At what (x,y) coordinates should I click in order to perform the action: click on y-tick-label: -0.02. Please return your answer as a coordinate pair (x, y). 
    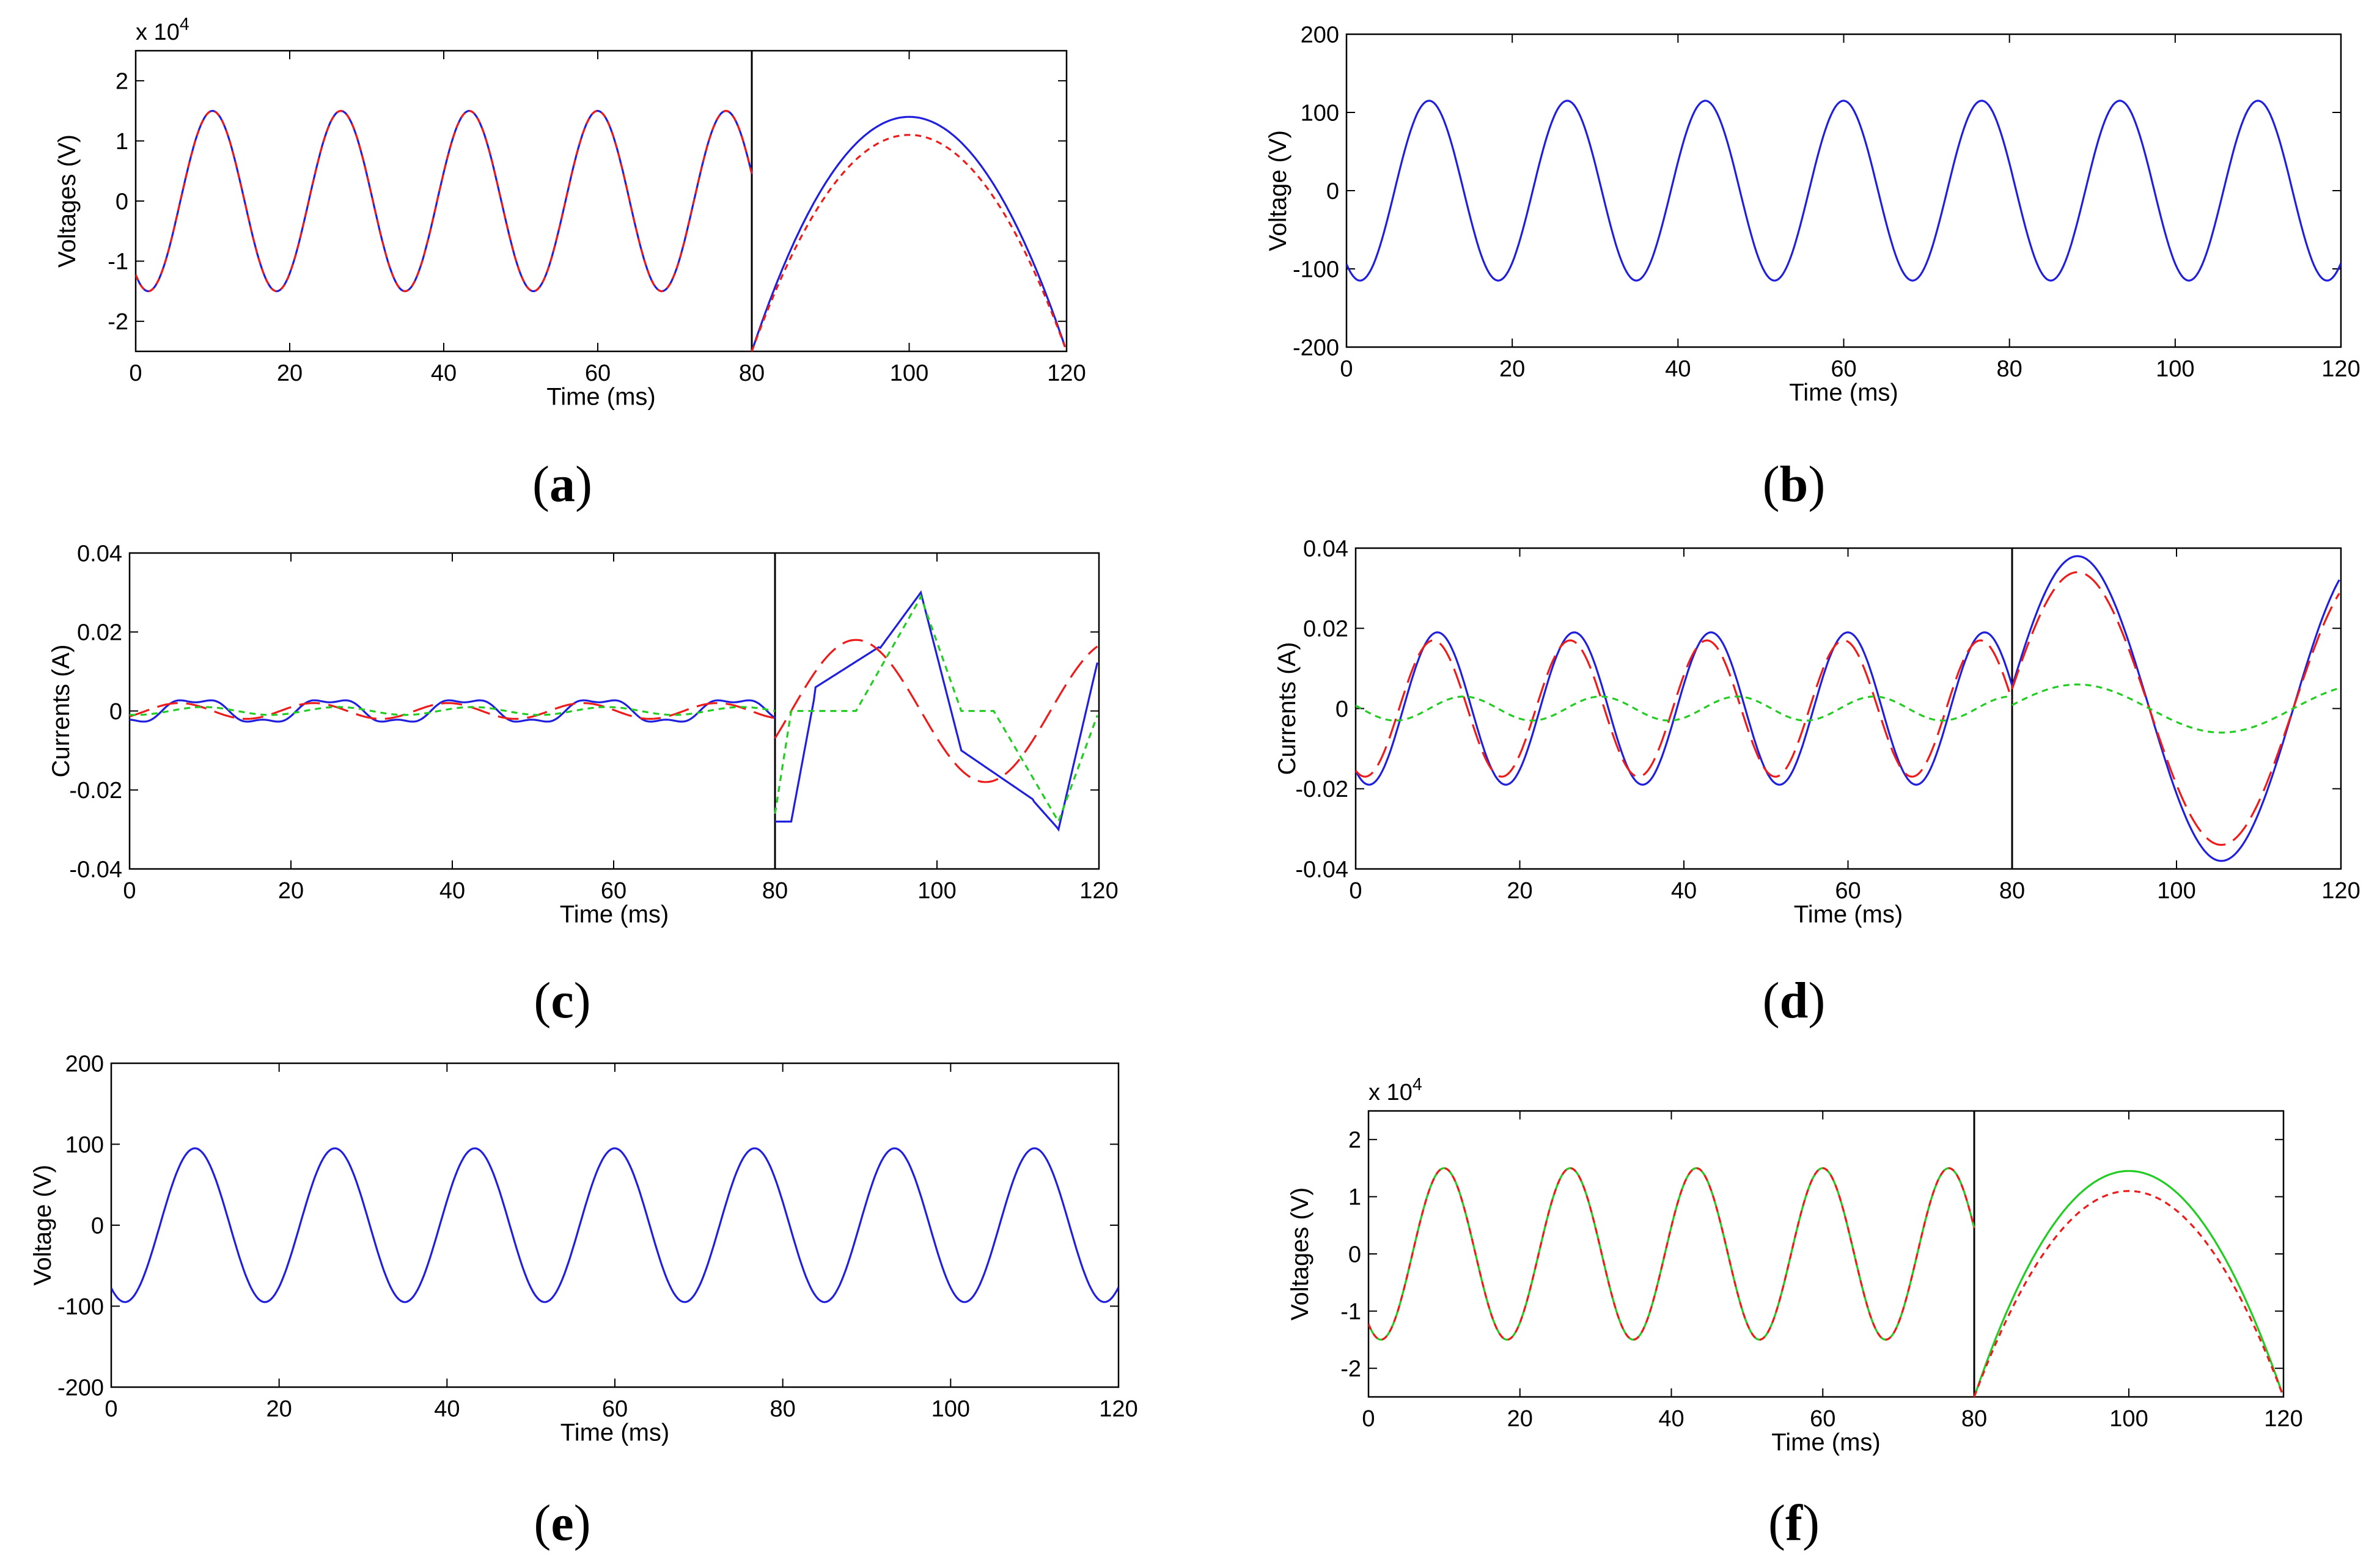
    Looking at the image, I should click on (1321, 789).